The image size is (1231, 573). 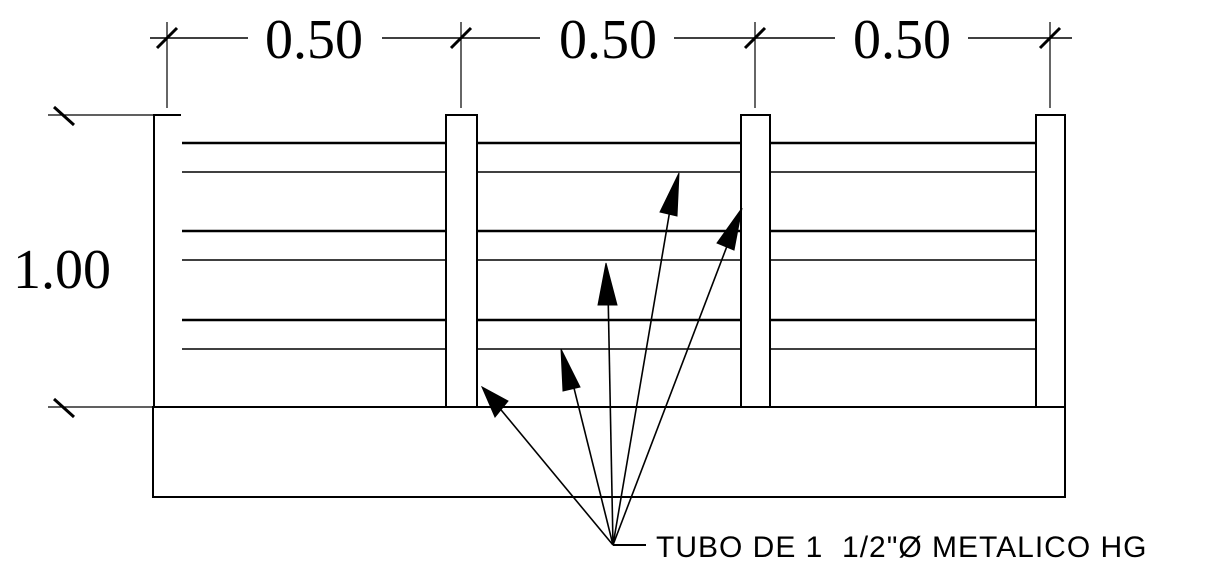 I want to click on top-dimension-chain, so click(x=611, y=65).